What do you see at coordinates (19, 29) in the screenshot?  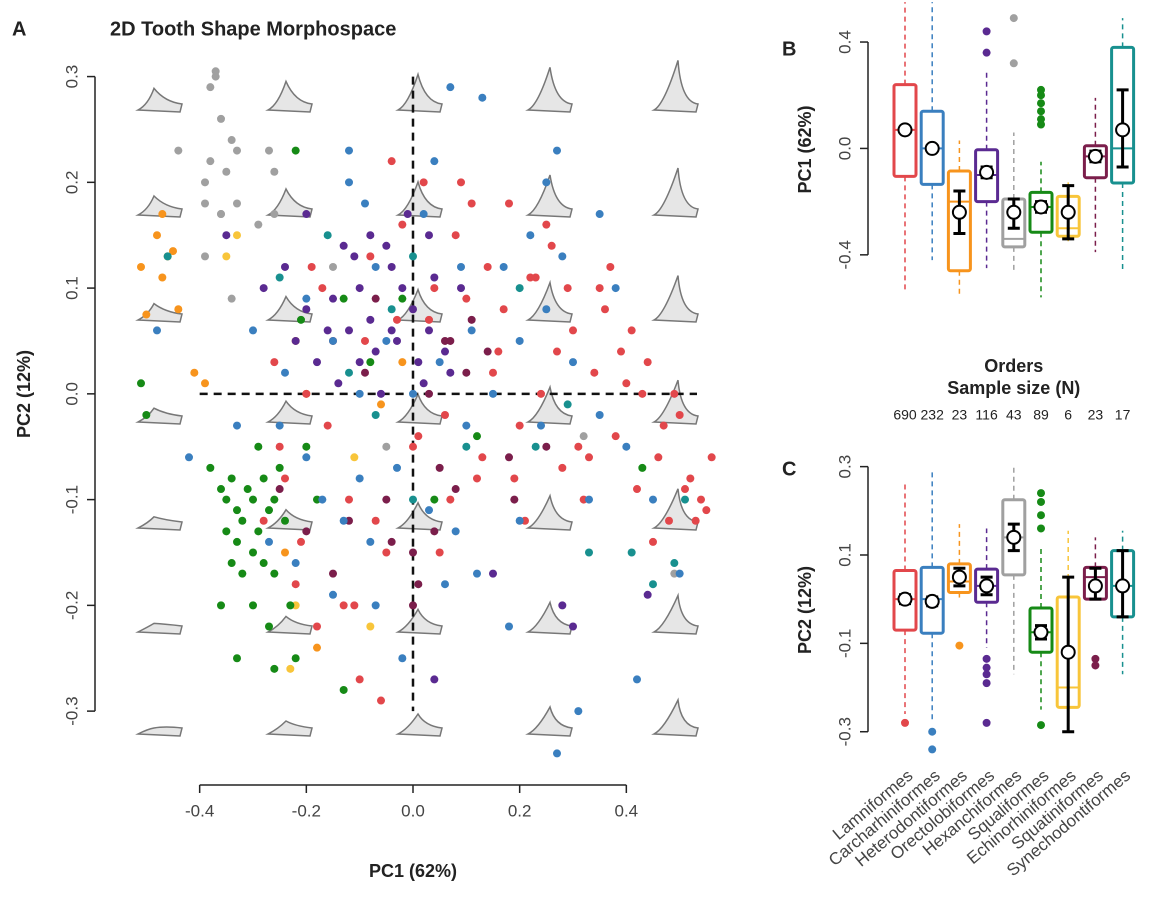 I see `panel-label: A` at bounding box center [19, 29].